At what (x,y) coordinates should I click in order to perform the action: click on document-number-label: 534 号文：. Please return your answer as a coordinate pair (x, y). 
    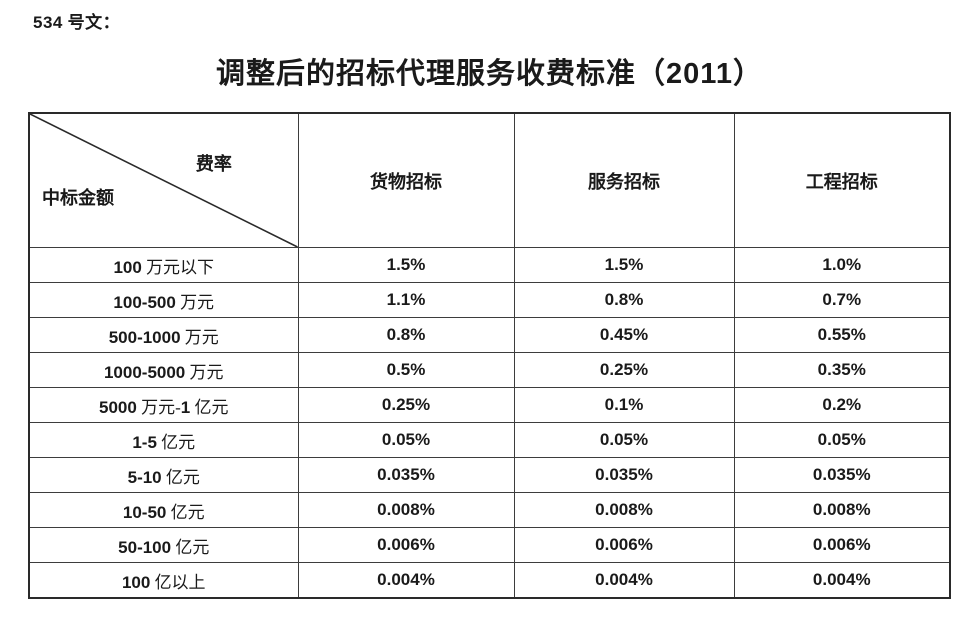
    Looking at the image, I should click on (77, 22).